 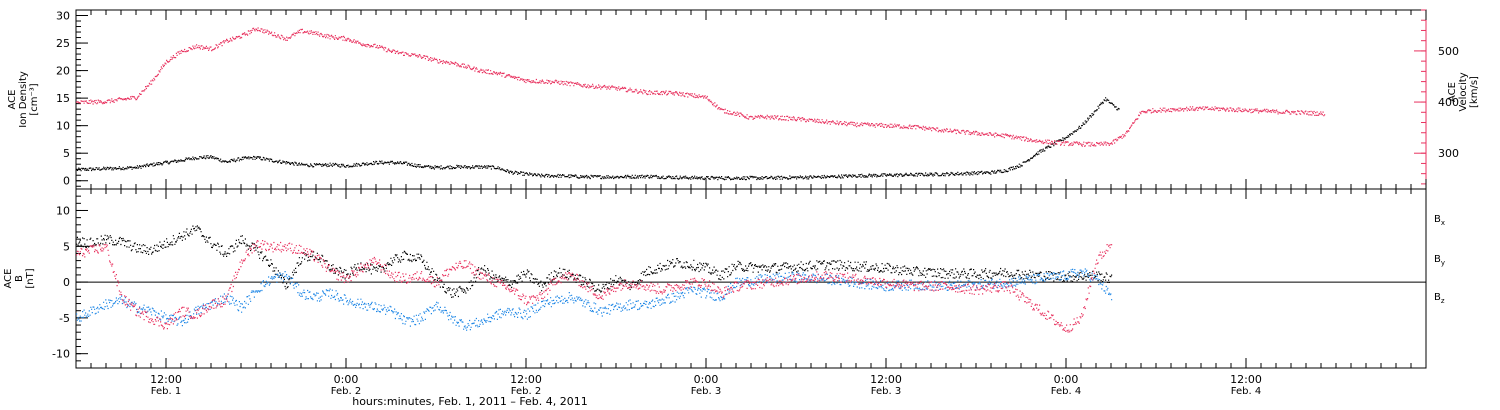 What do you see at coordinates (1448, 102) in the screenshot?
I see `velocity-axis-tick-label: 400` at bounding box center [1448, 102].